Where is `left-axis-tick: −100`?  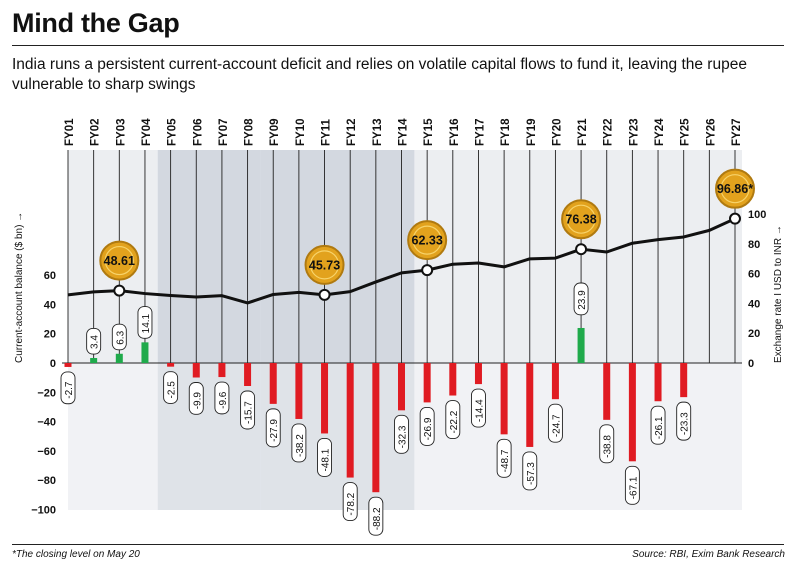
left-axis-tick: −100 is located at coordinates (43, 511).